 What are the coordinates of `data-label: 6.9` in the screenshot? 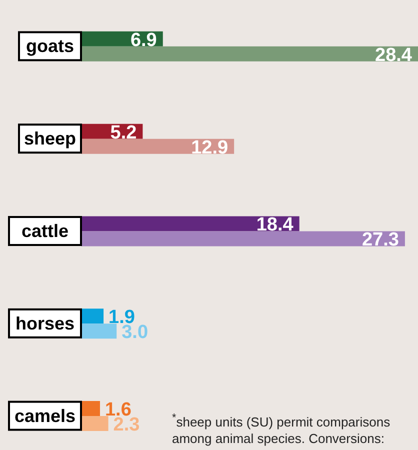 It's located at (143, 40).